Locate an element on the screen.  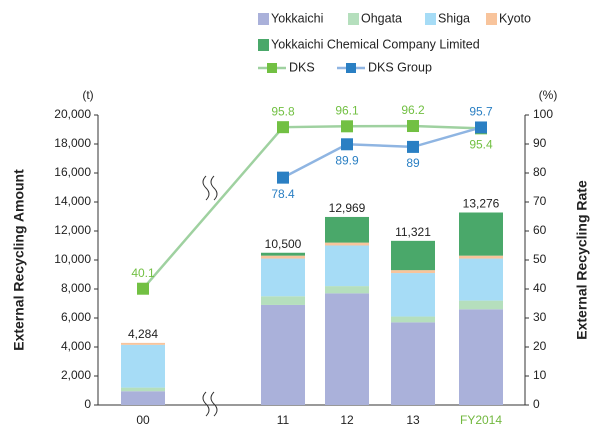
total-label: 13,276 is located at coordinates (481, 204).